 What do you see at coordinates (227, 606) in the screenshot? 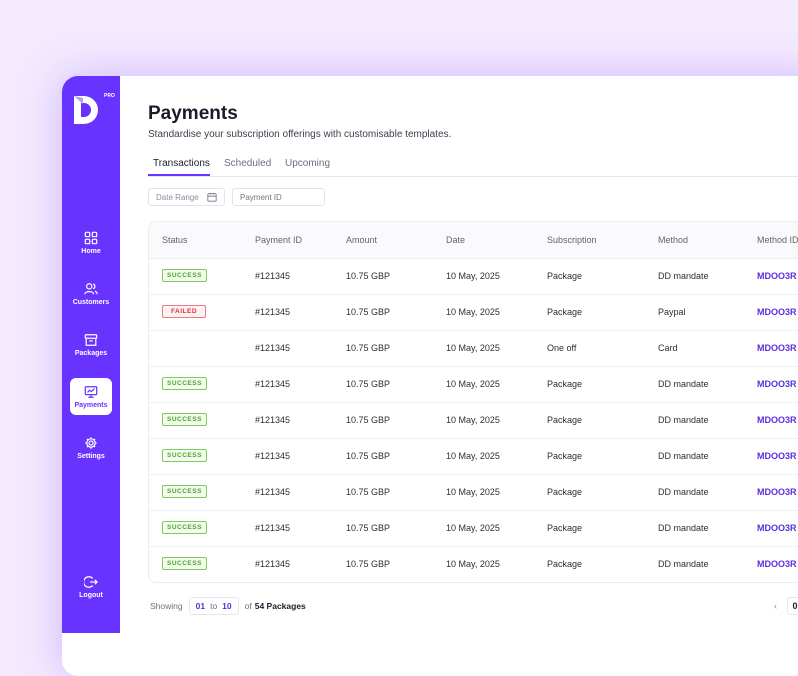
I see `range-to: 10` at bounding box center [227, 606].